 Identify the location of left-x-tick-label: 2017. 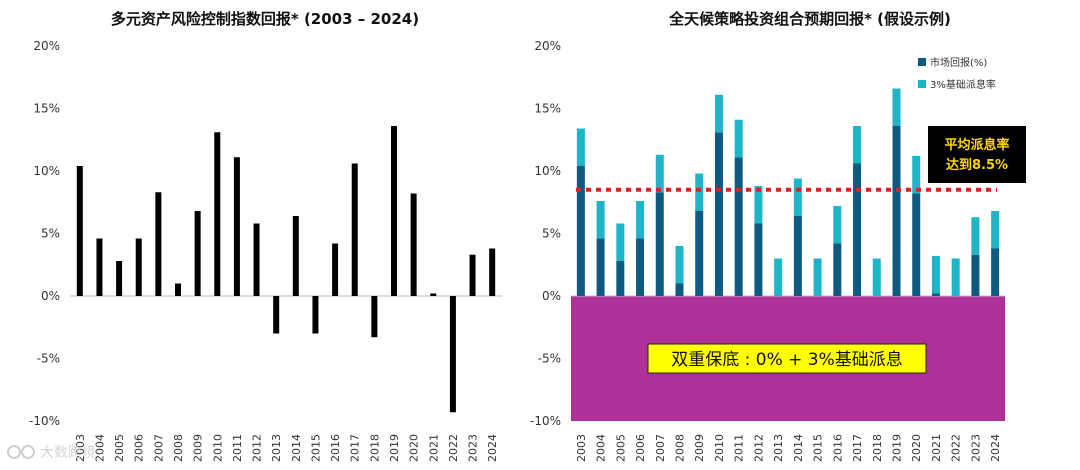
(355, 448).